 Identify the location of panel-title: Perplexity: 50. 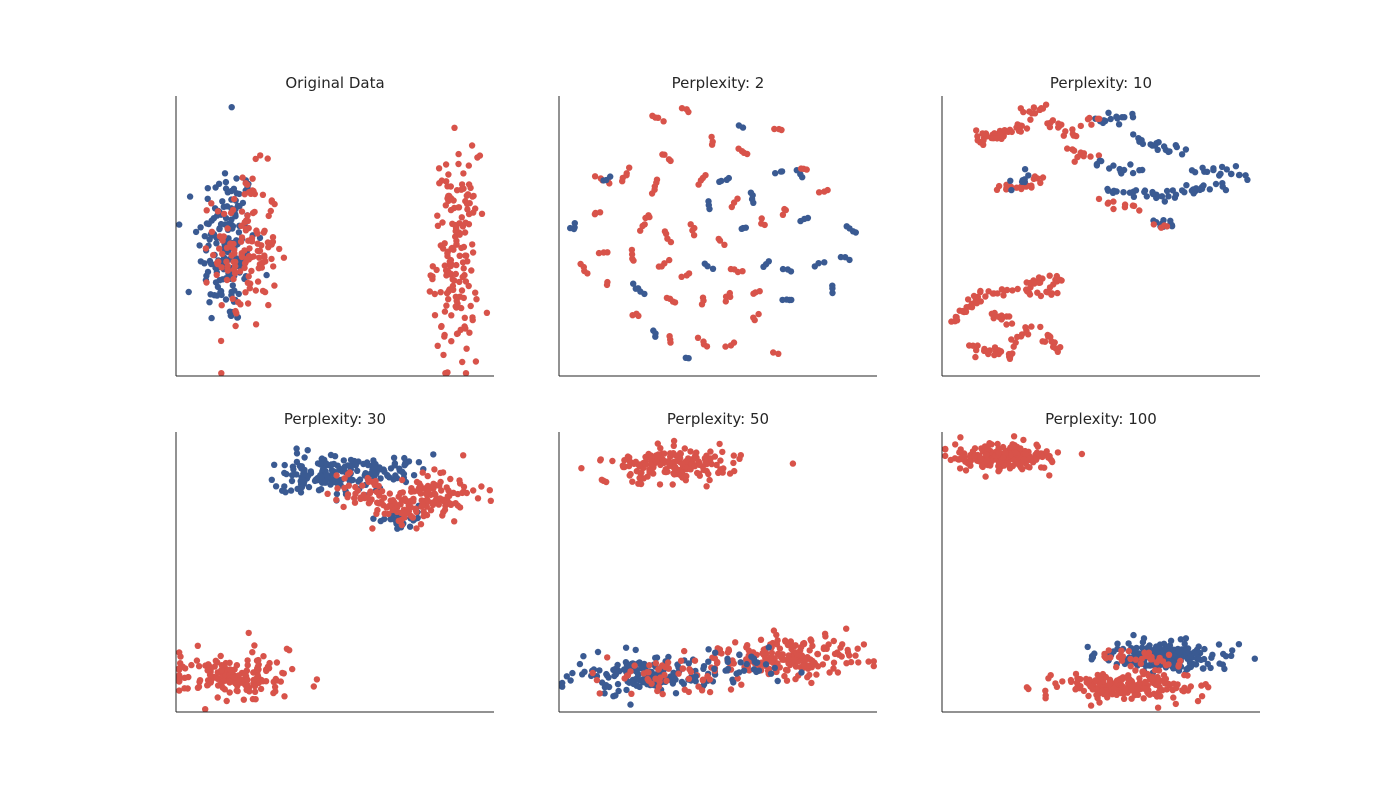
(718, 419).